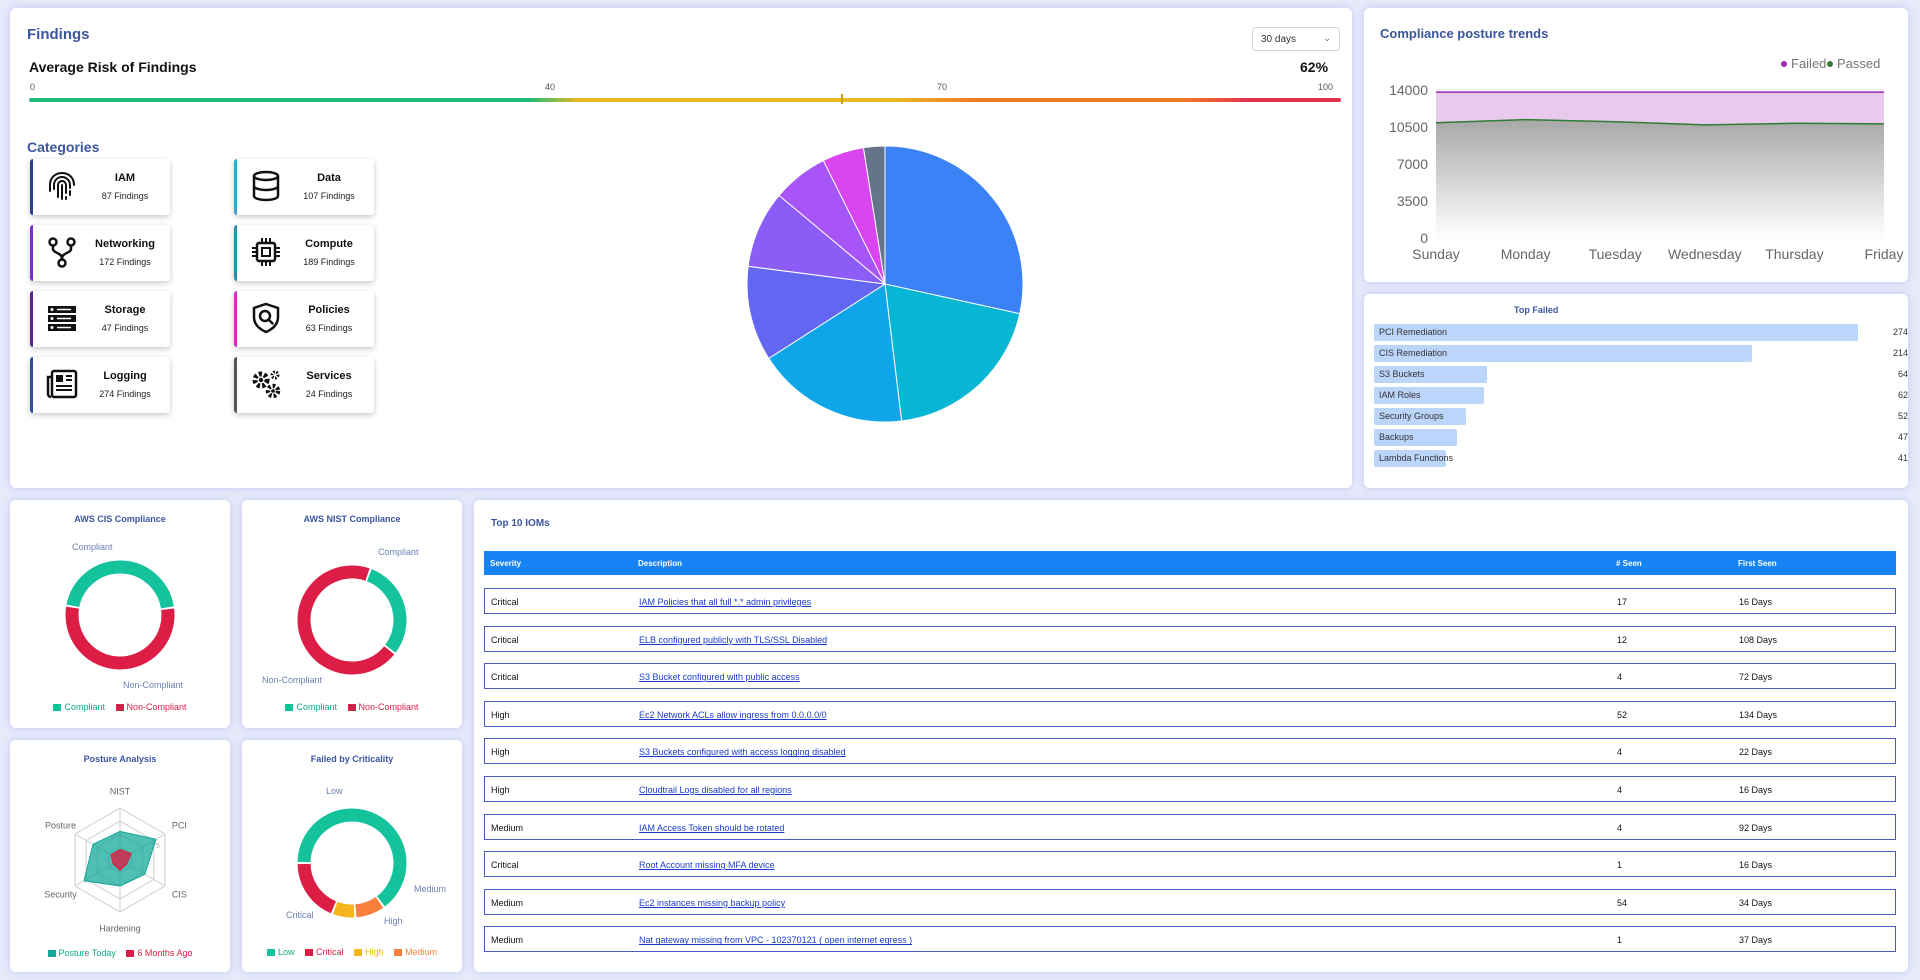  What do you see at coordinates (1620, 790) in the screenshot?
I see `iom-seen: 4` at bounding box center [1620, 790].